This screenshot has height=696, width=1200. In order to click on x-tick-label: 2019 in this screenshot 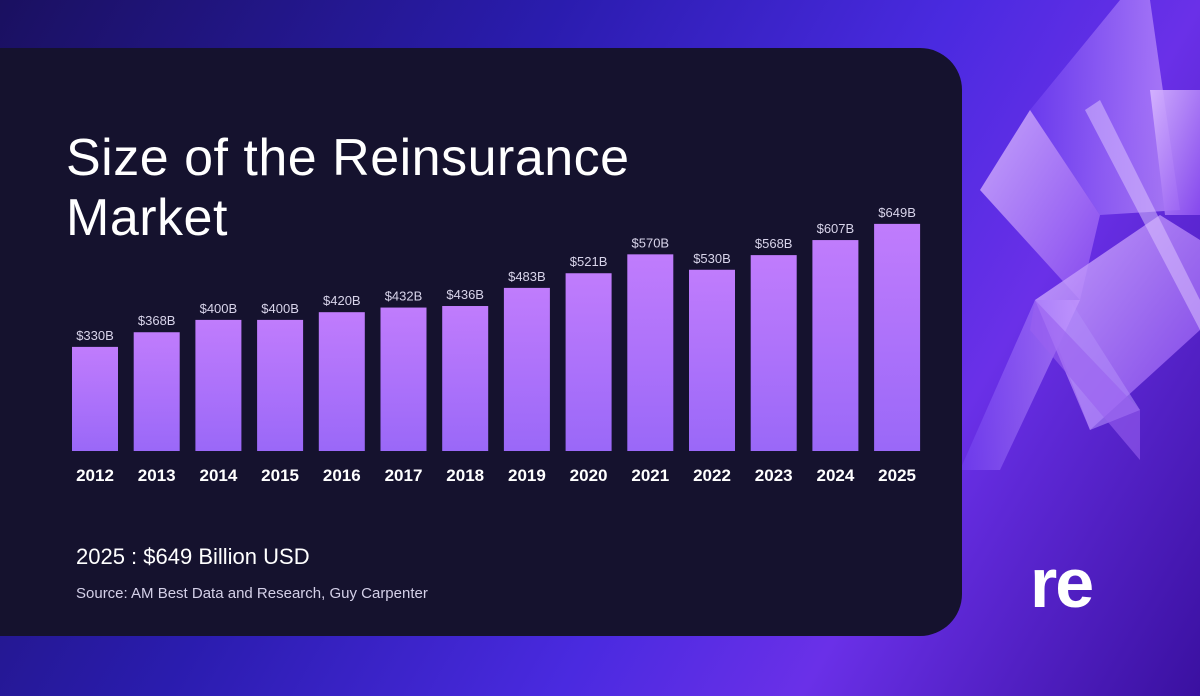, I will do `click(527, 475)`.